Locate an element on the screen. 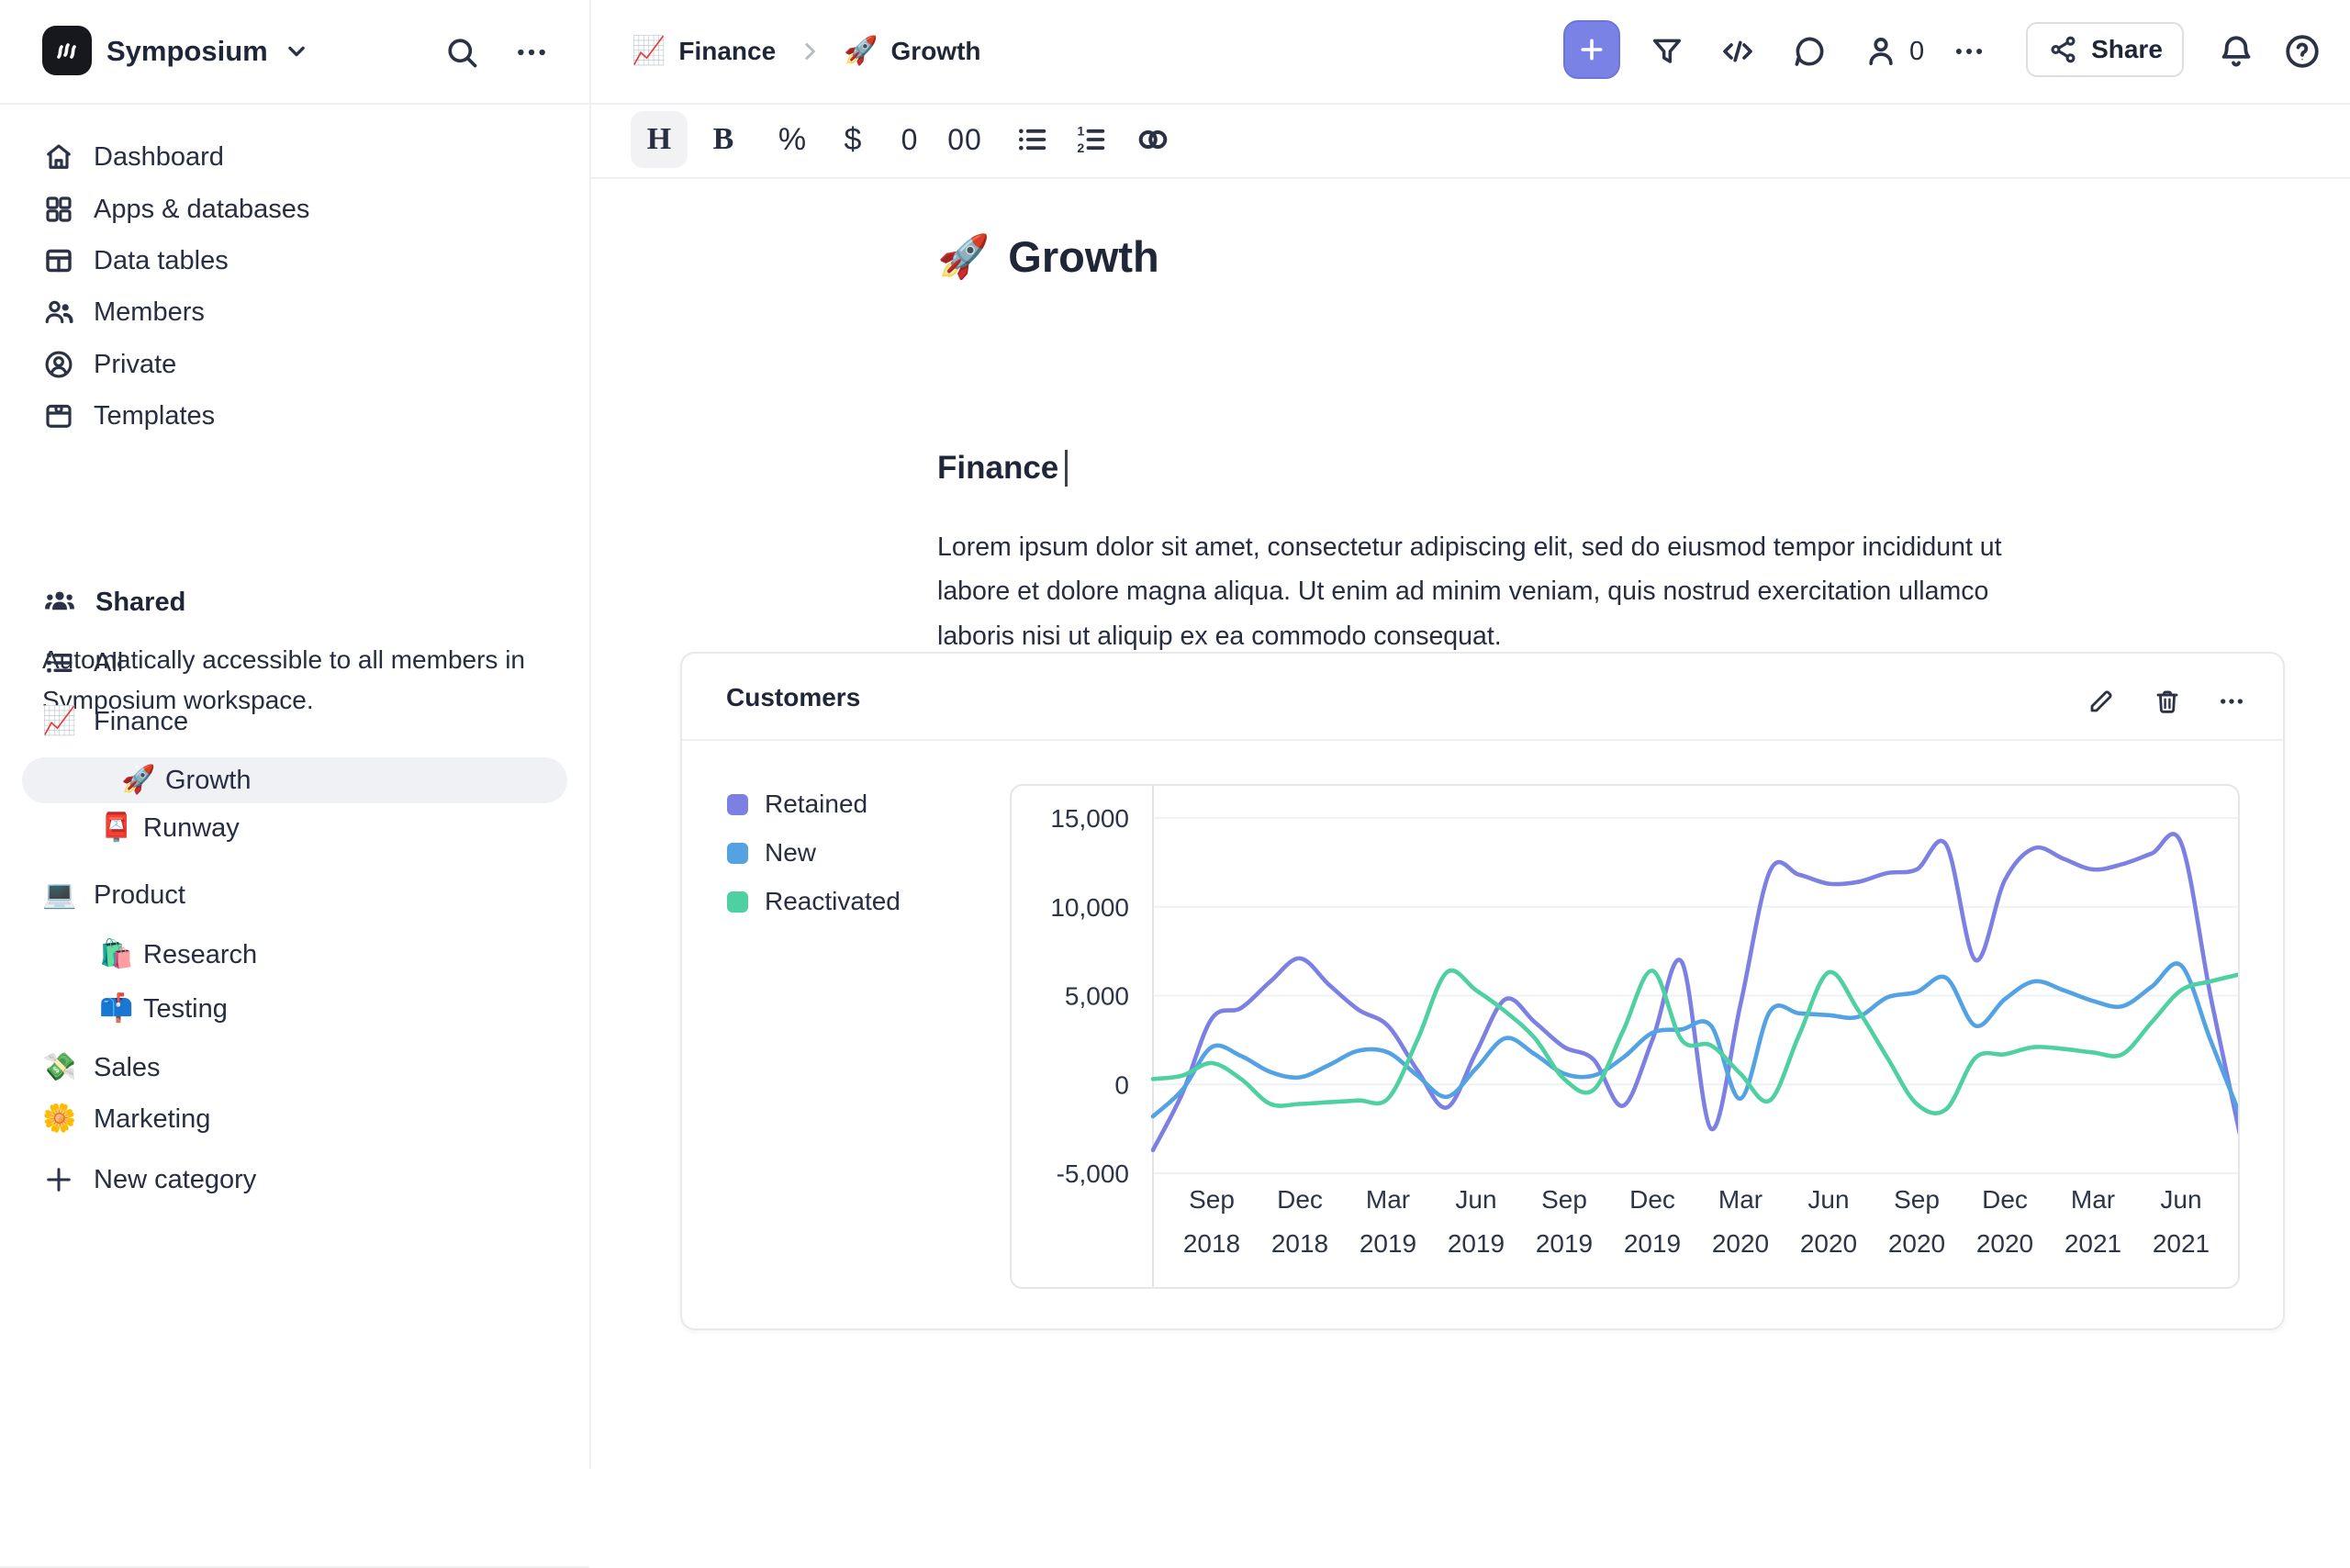 The height and width of the screenshot is (1568, 2350). currency-format-button: $ is located at coordinates (852, 139).